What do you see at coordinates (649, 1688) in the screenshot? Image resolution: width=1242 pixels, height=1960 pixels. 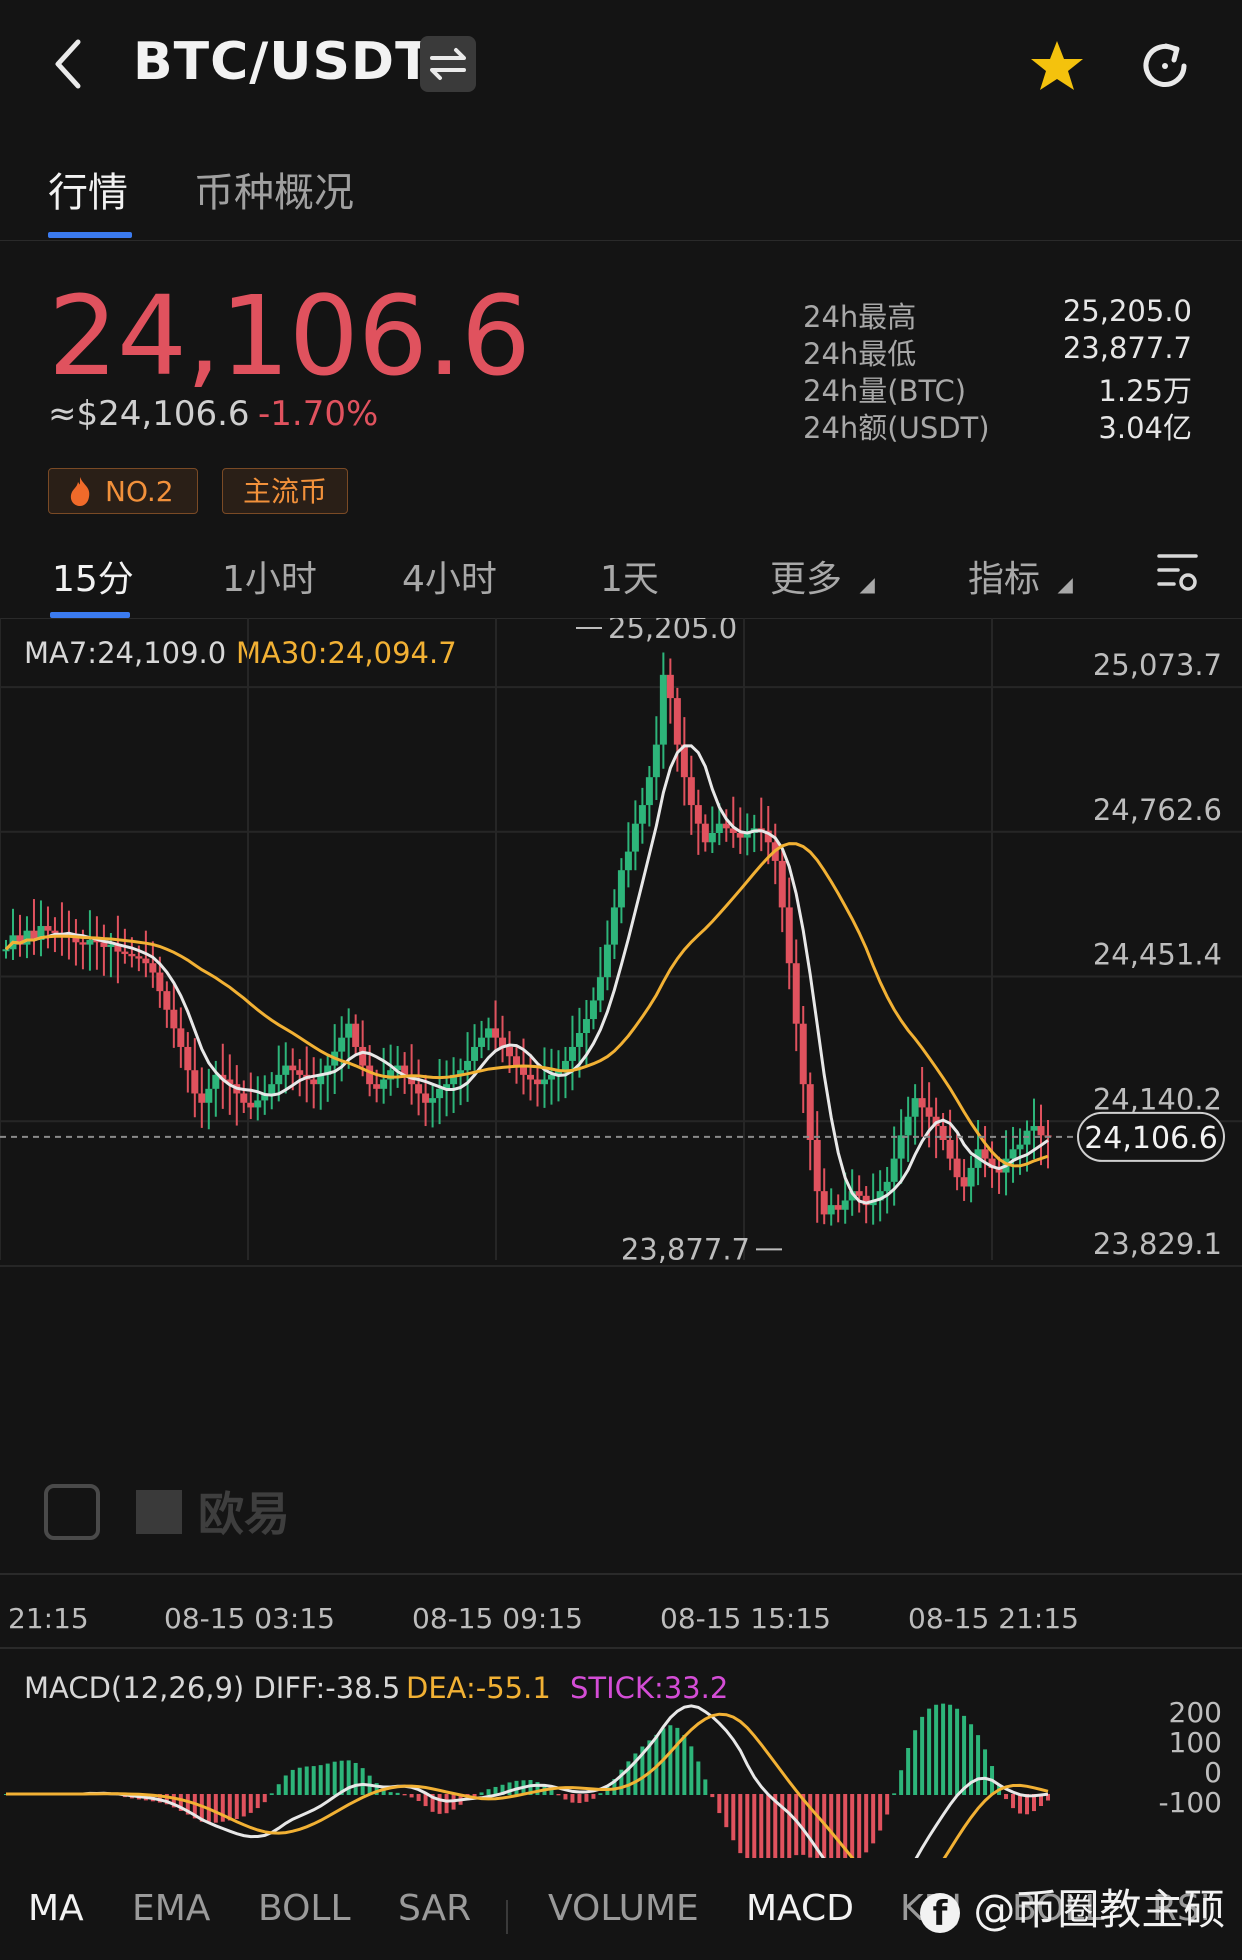 I see `macd-stick-legend: STICK:33.2` at bounding box center [649, 1688].